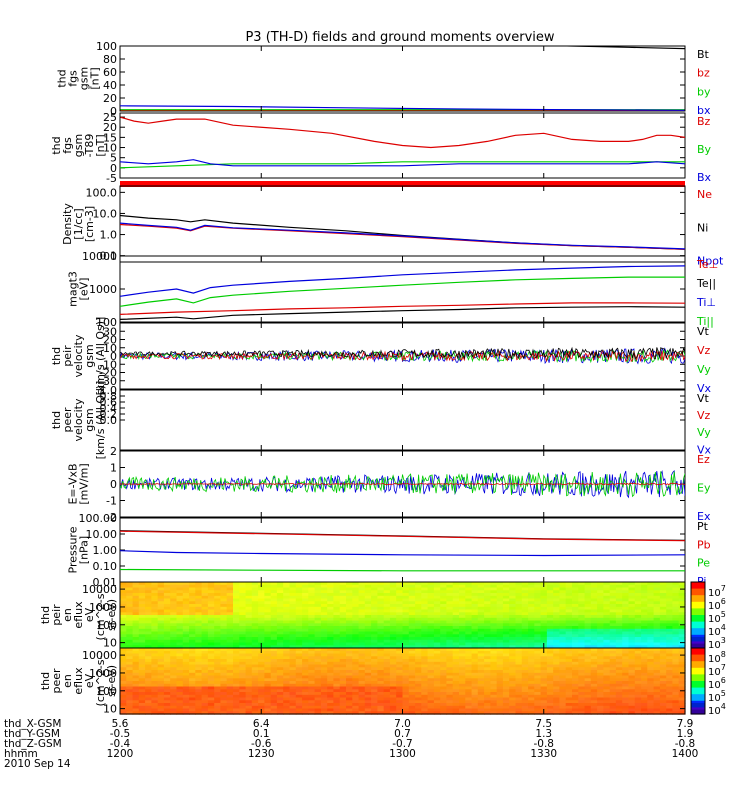 Image resolution: width=750 pixels, height=800 pixels. I want to click on y-tick-label: 10.0, so click(105, 213).